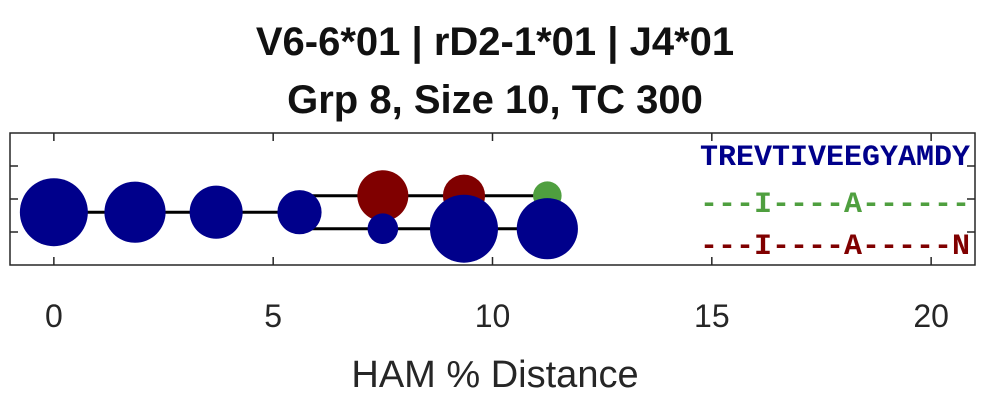  What do you see at coordinates (54, 316) in the screenshot?
I see `x-tick-label: 0` at bounding box center [54, 316].